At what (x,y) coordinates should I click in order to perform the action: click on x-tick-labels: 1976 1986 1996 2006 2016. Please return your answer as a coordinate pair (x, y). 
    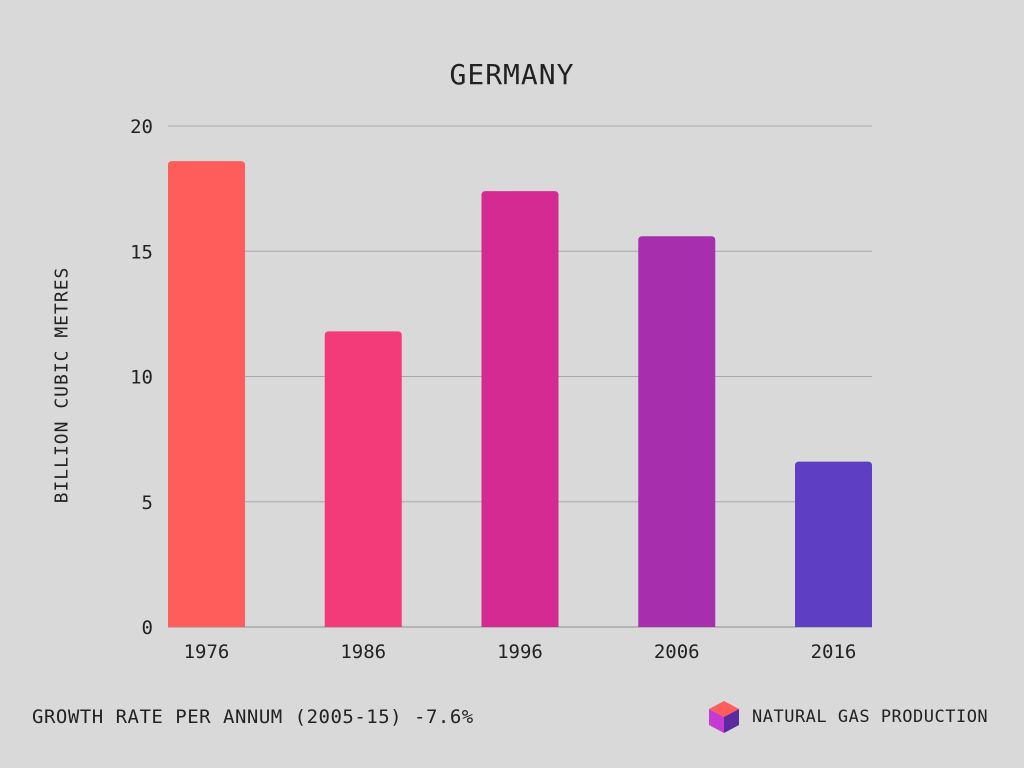
    Looking at the image, I should click on (520, 652).